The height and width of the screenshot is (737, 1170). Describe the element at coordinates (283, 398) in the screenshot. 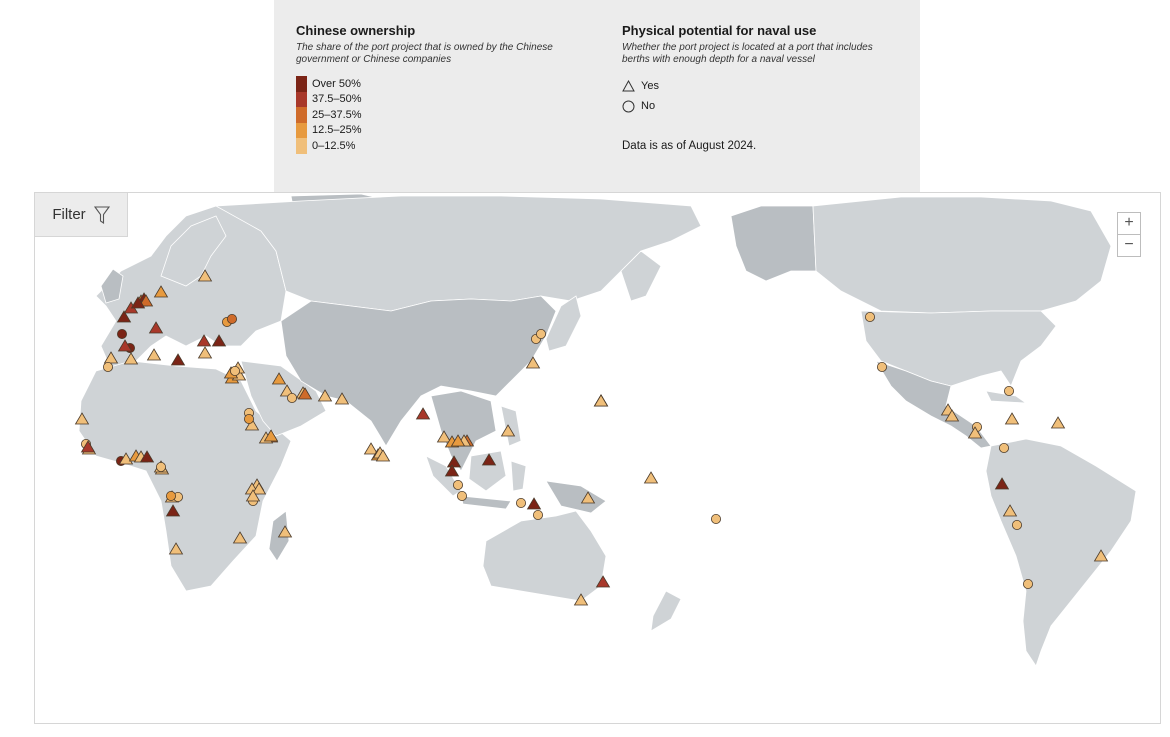

I see `land-arabia` at that location.